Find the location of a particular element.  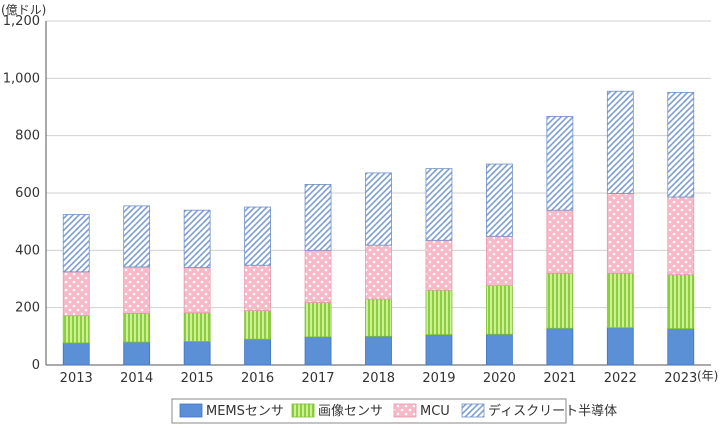

legend: MEMSセンサ 画像センサ MCU ディスクリート半導体 is located at coordinates (394, 411).